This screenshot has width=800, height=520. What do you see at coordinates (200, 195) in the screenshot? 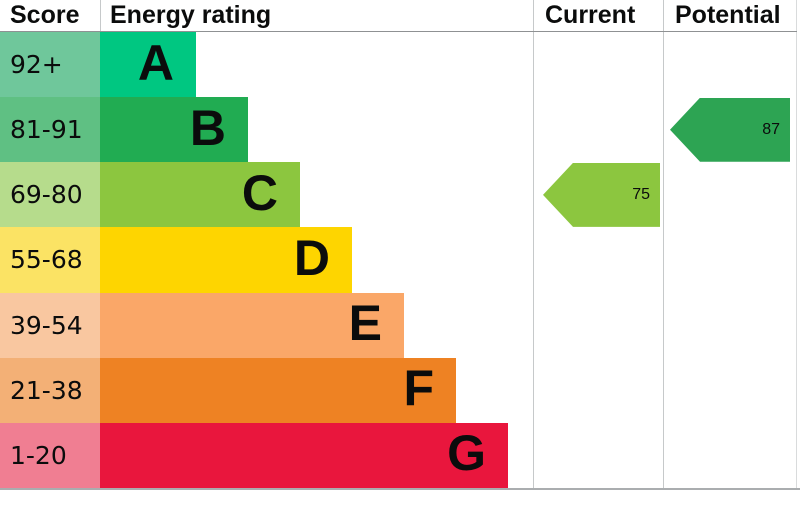
I see `band-bar: C` at bounding box center [200, 195].